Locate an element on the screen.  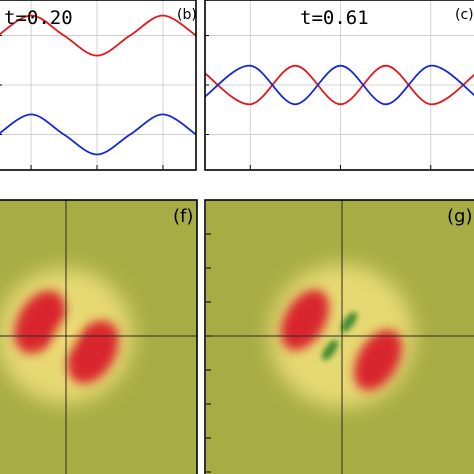
panel-b-frame is located at coordinates (98, 85).